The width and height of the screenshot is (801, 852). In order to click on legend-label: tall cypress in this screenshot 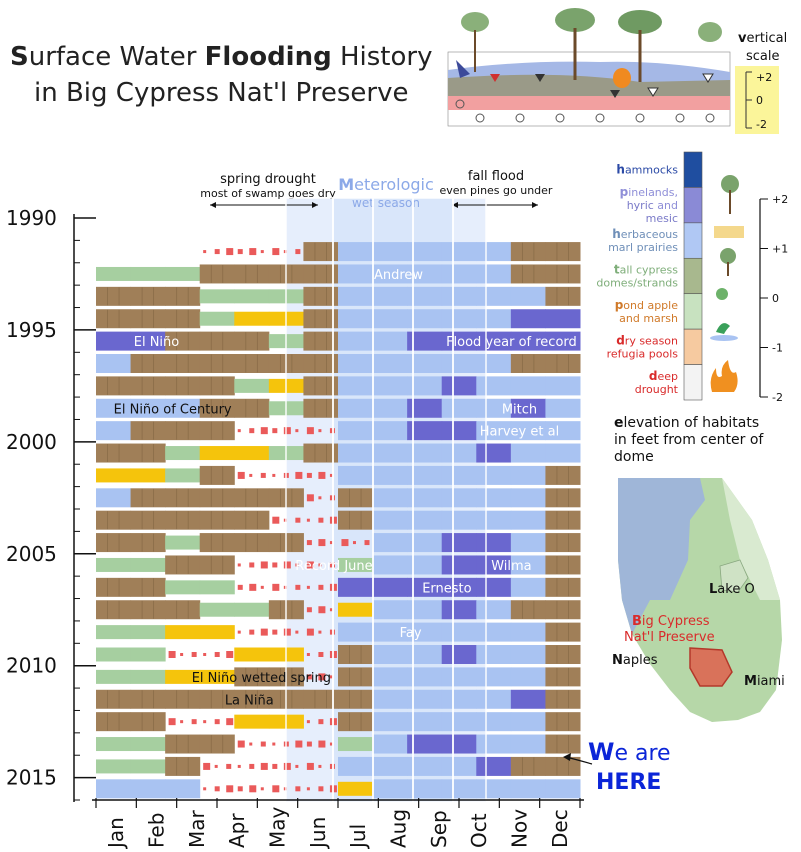, I will do `click(646, 270)`.